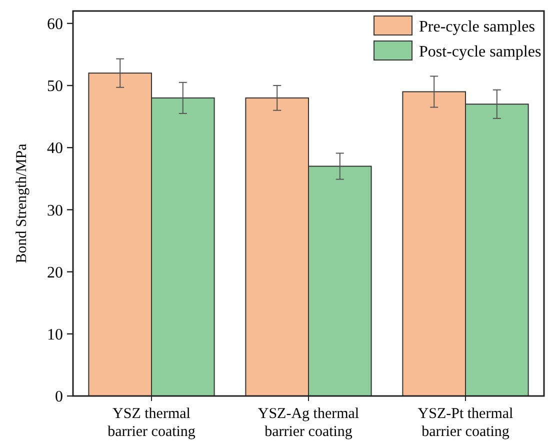 The image size is (548, 445). Describe the element at coordinates (59, 397) in the screenshot. I see `y-tick-label: 0` at that location.